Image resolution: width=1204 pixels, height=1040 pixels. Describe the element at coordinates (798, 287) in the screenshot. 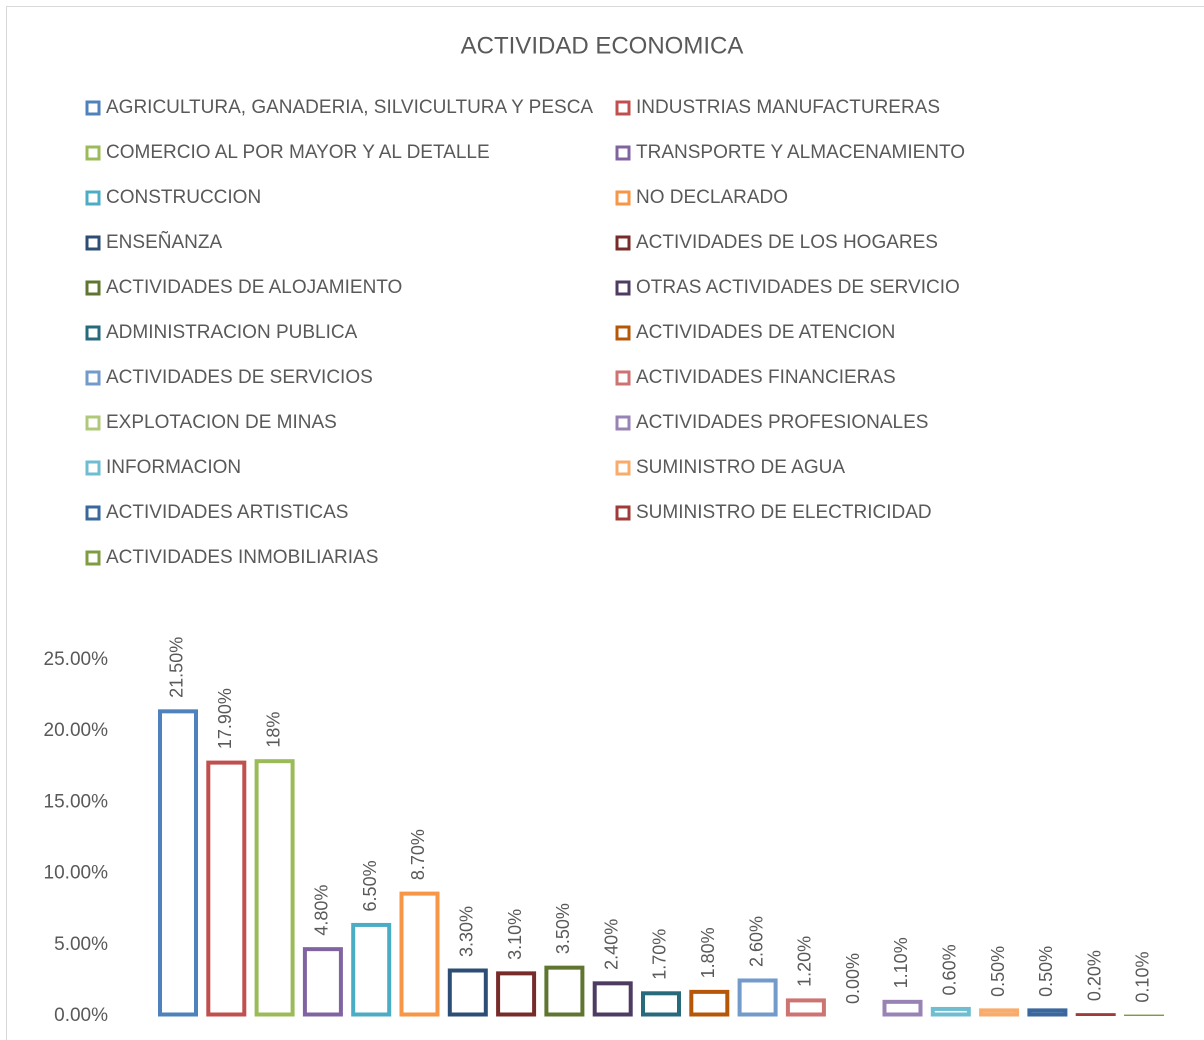

I see `legend-label: OTRAS ACTIVIDADES DE SERVICIO` at that location.